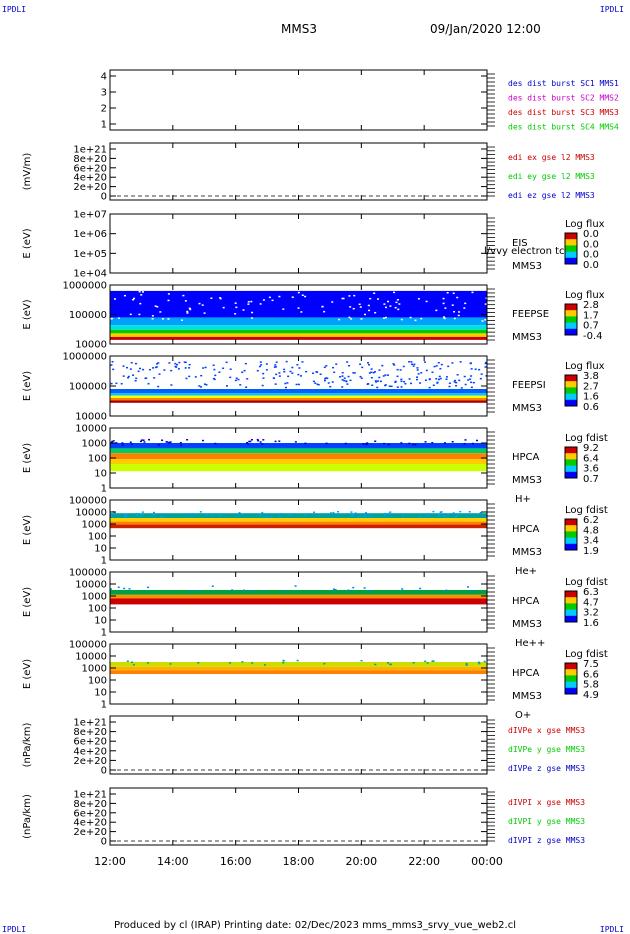 The image size is (630, 934). What do you see at coordinates (90, 804) in the screenshot?
I see `y-tick-label: 8e+20` at bounding box center [90, 804].